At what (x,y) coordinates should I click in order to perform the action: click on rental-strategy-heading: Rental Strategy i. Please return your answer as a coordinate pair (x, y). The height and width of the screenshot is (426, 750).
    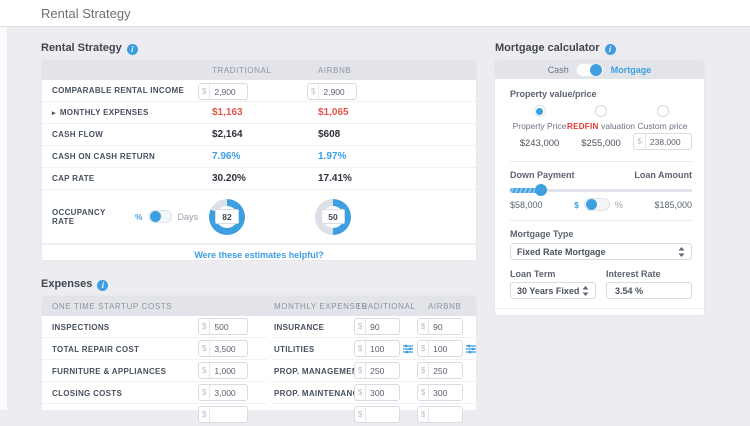
    Looking at the image, I should click on (89, 48).